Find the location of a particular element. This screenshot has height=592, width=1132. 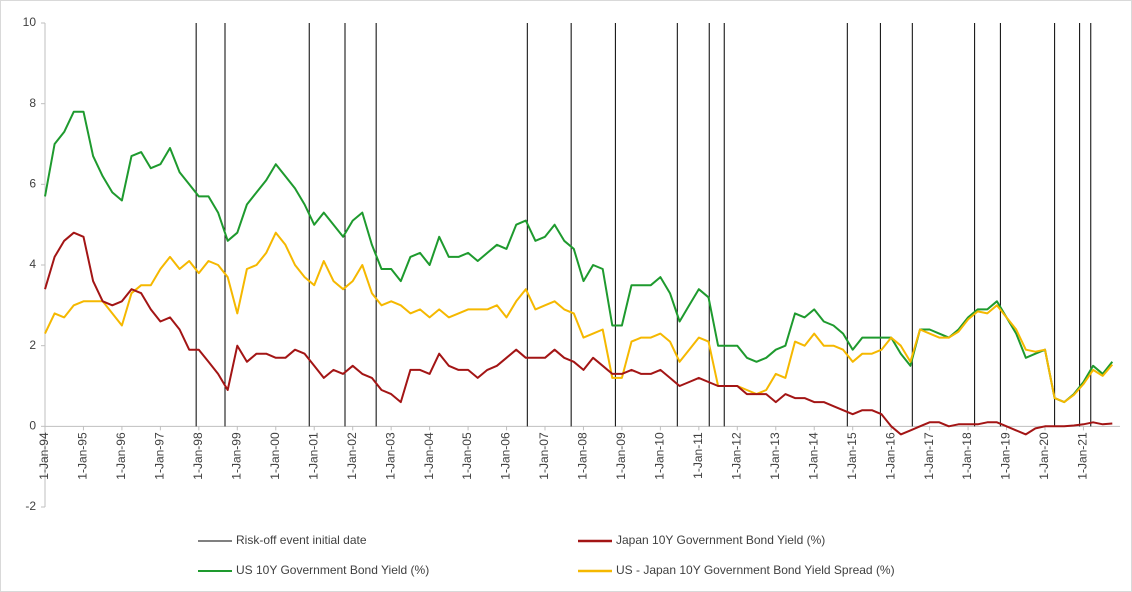

x-tick-label: 1-Jan-08 is located at coordinates (583, 456).